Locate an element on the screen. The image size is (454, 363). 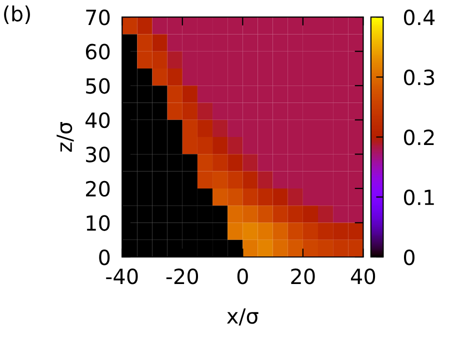
y-tick-label: 30 is located at coordinates (98, 154).